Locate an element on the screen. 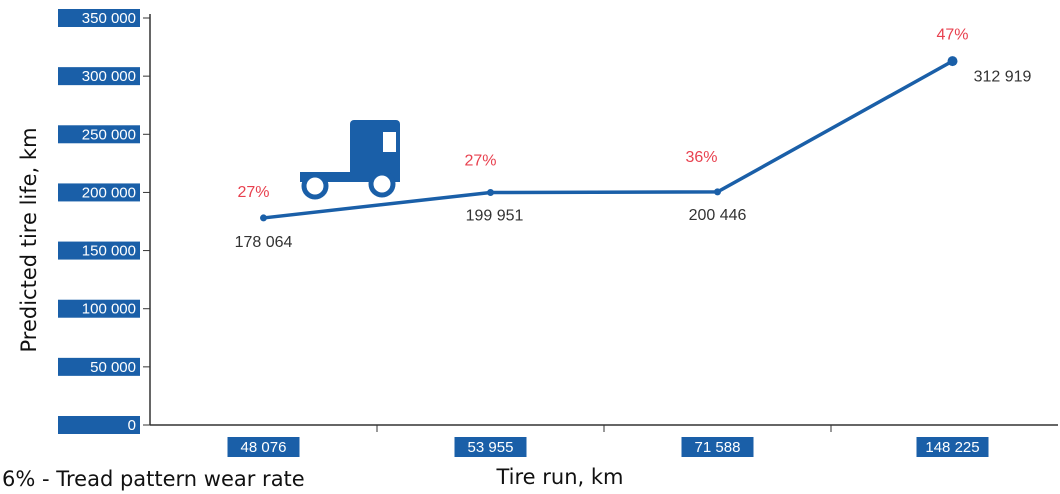  y-tick-label: 50 000 is located at coordinates (113, 367).